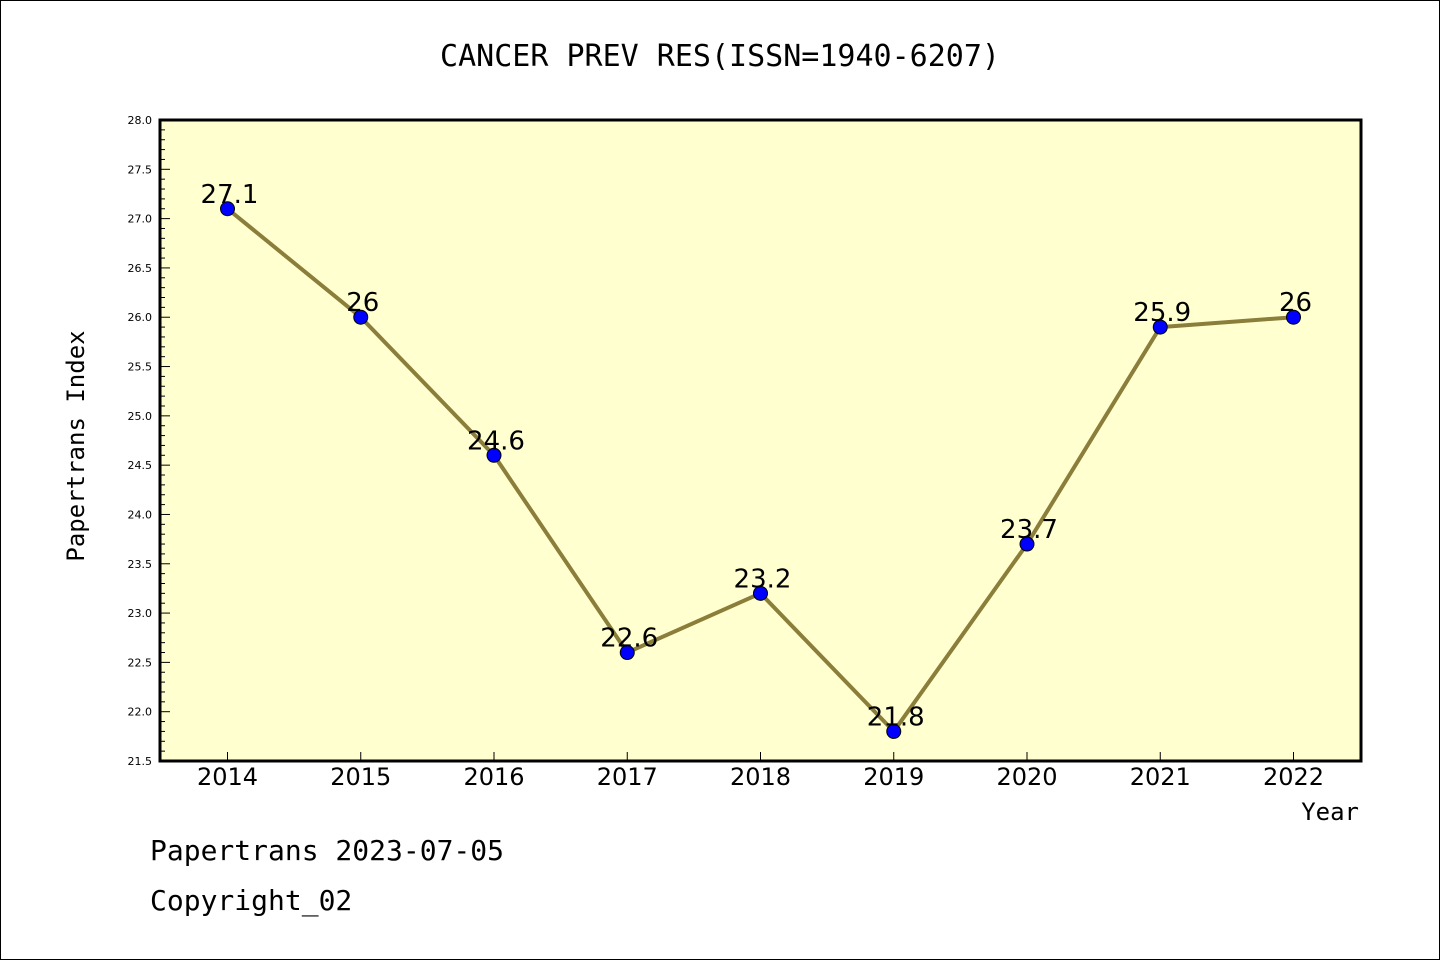  I want to click on footer-date: Papertrans 2023-07-05, so click(327, 850).